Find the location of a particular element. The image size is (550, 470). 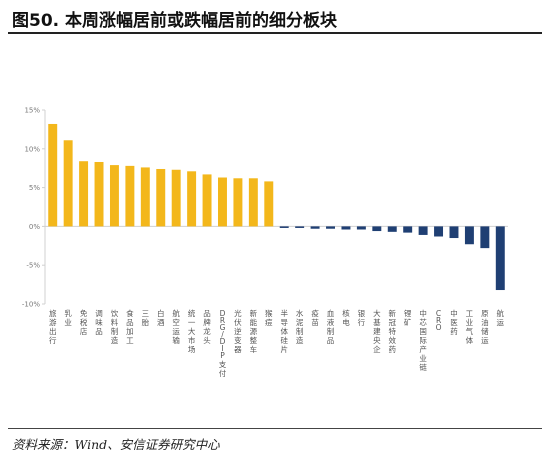

category-label: 乳业 is located at coordinates (68, 317).